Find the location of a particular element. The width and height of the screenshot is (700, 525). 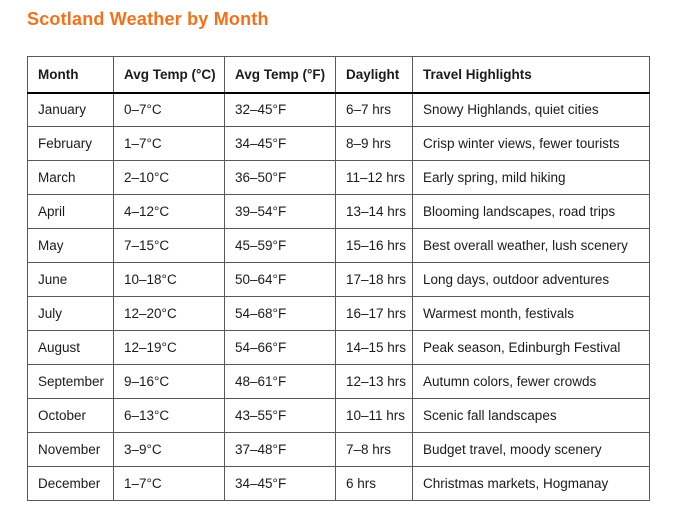

table-cell: 6 hrs is located at coordinates (374, 483).